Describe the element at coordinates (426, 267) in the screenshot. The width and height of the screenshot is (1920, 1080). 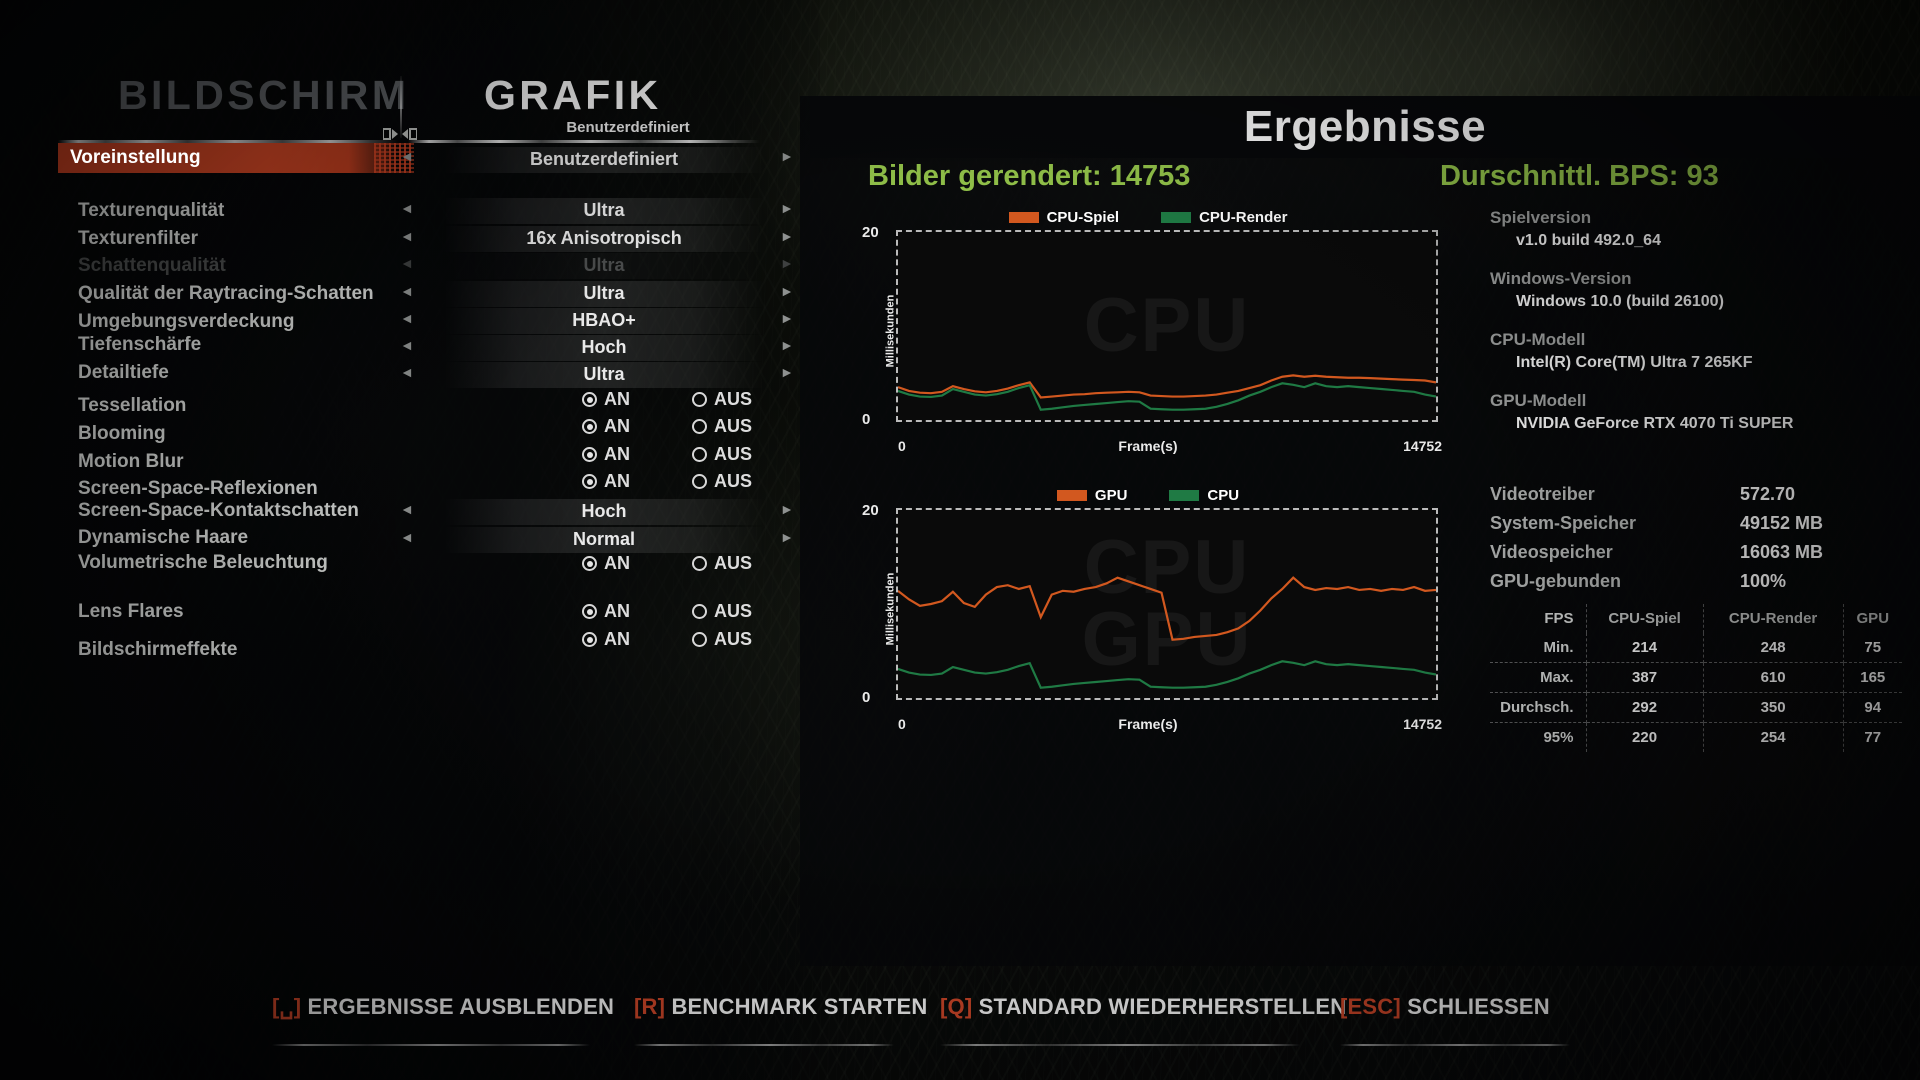
I see `setting-value-row: ◄ Ultra ►` at that location.